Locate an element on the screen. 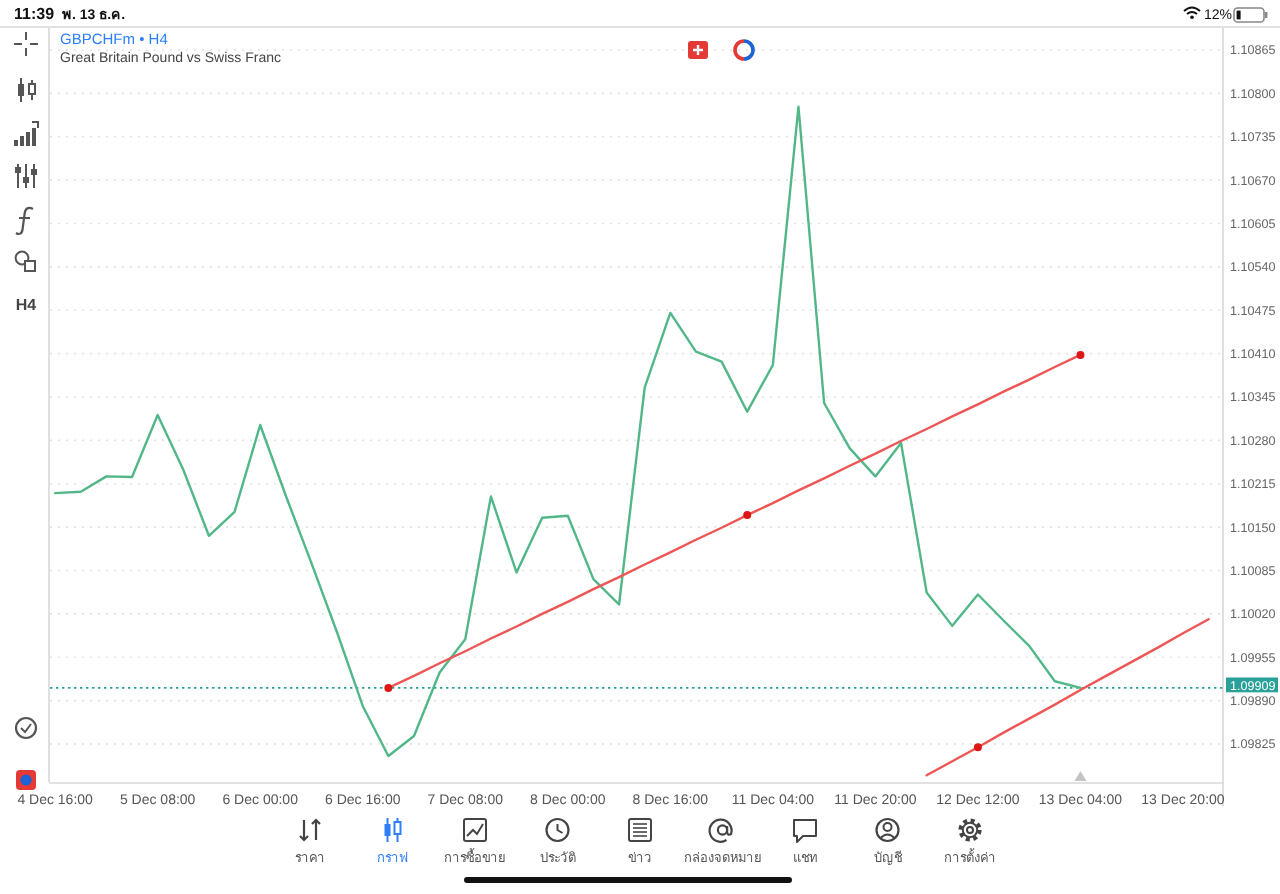  line-series is located at coordinates (1067, 697).